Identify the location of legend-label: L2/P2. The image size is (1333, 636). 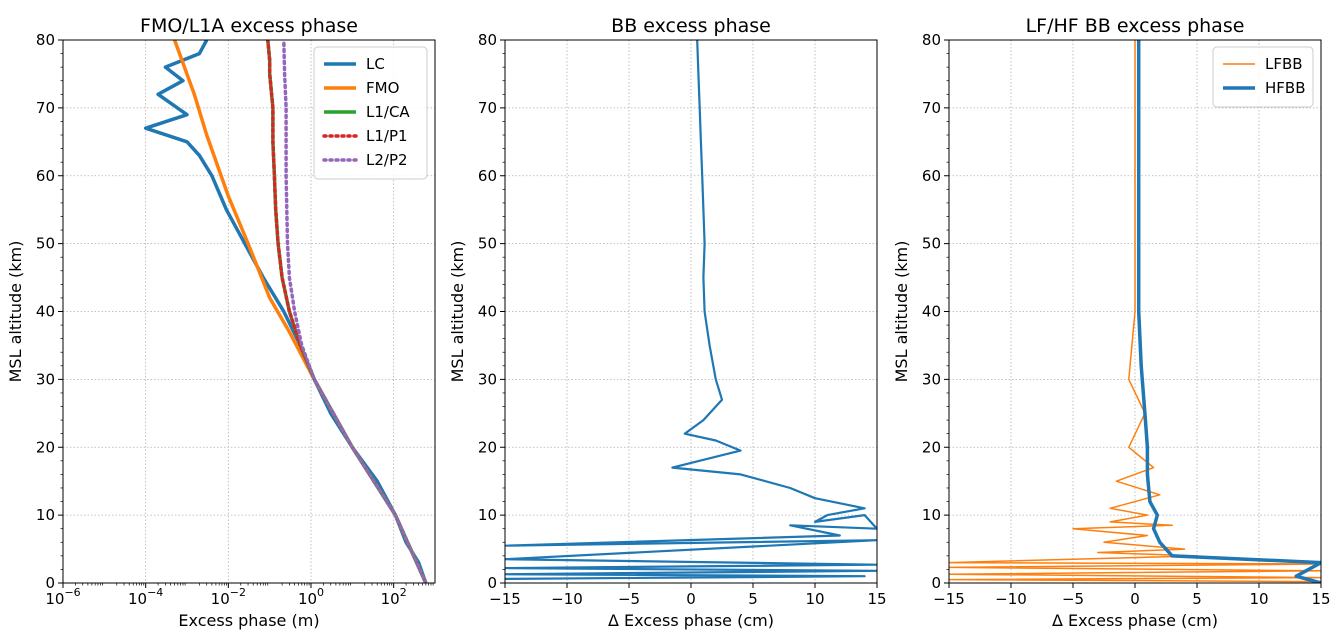
(387, 160).